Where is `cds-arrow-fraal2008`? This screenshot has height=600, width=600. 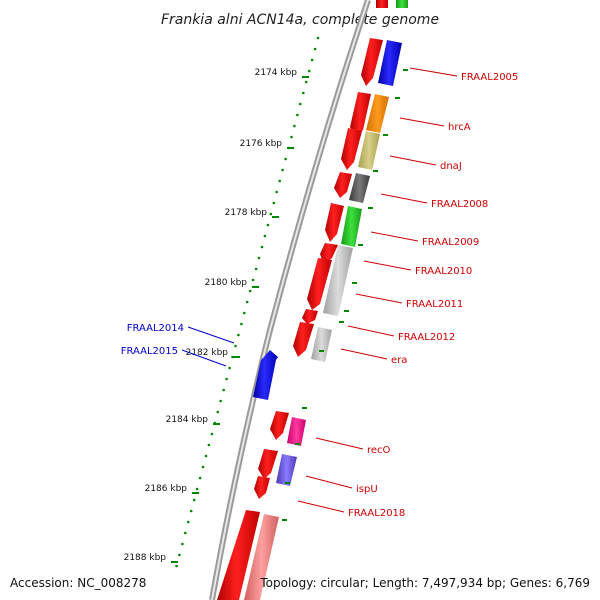
cds-arrow-fraal2008 is located at coordinates (343, 185).